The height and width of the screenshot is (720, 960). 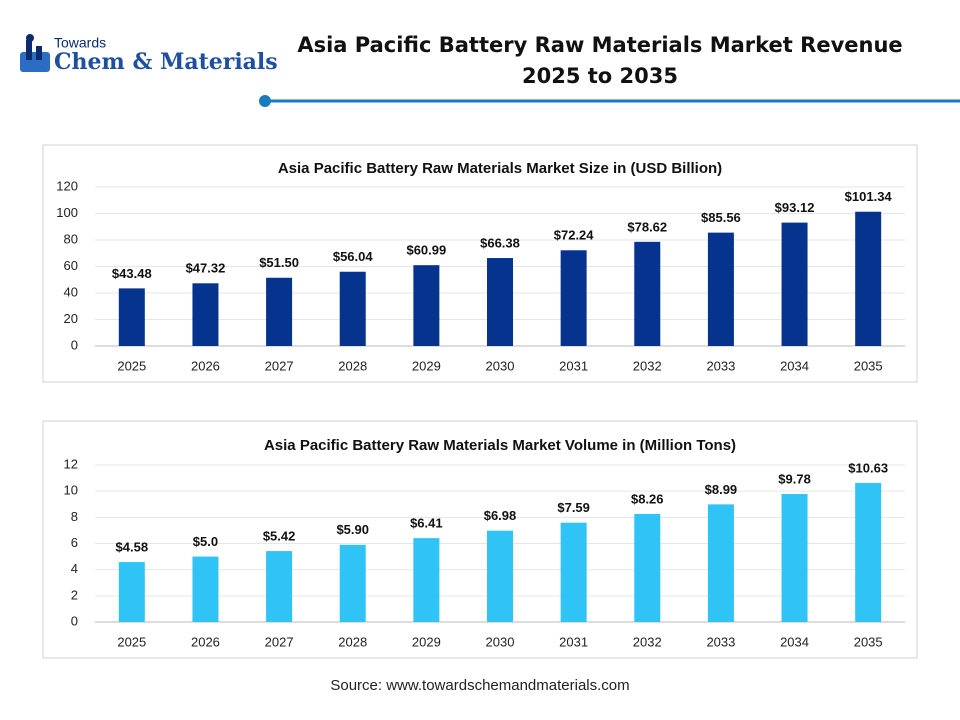 What do you see at coordinates (721, 217) in the screenshot?
I see `value-label: $85.56` at bounding box center [721, 217].